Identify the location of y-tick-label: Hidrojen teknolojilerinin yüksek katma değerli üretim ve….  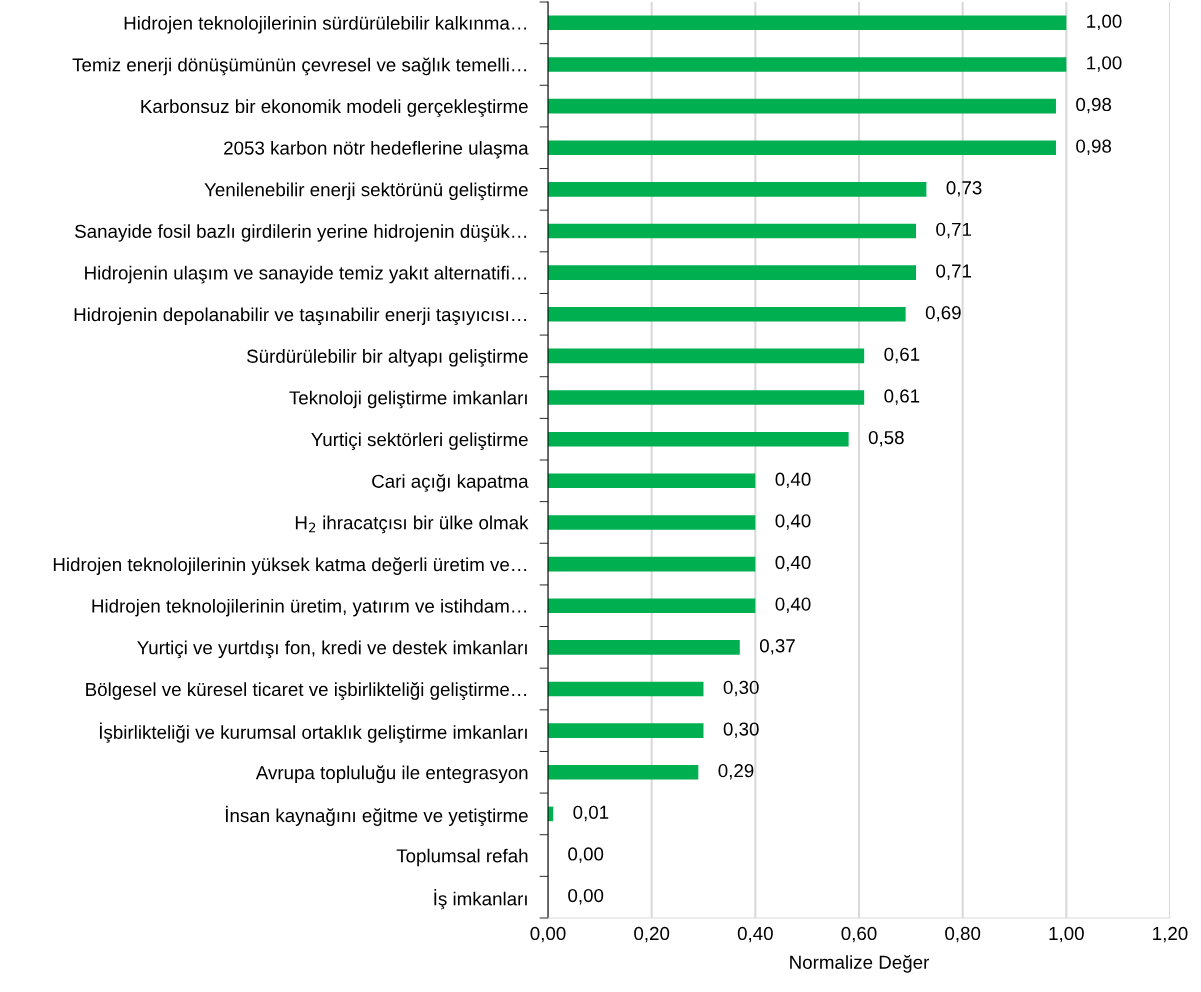
(290, 566).